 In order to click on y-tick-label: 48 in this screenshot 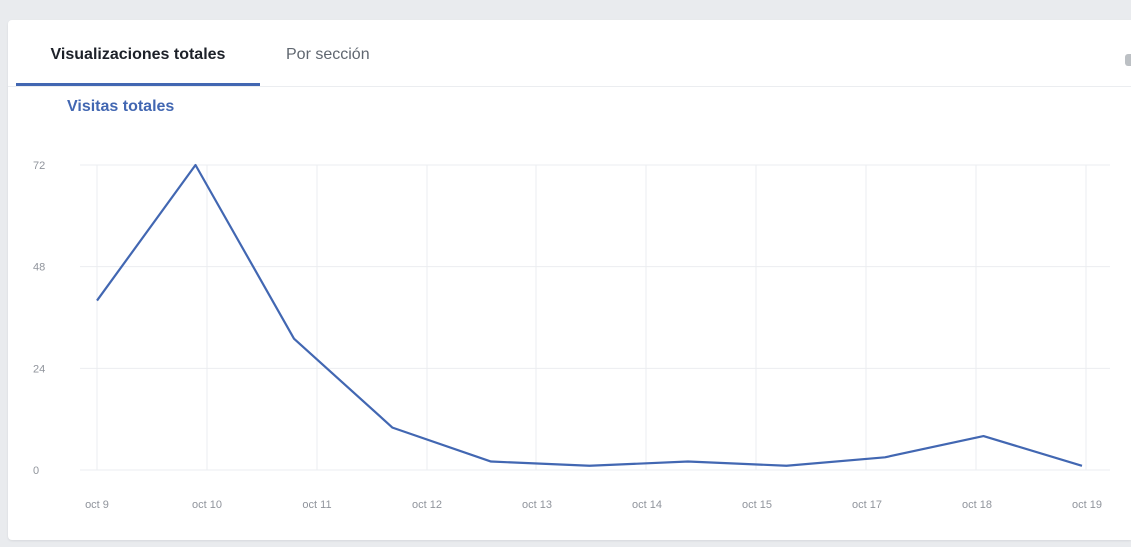, I will do `click(39, 268)`.